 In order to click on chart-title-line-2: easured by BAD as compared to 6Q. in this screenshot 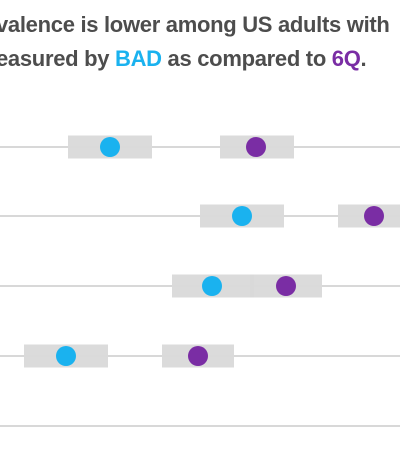, I will do `click(183, 59)`.